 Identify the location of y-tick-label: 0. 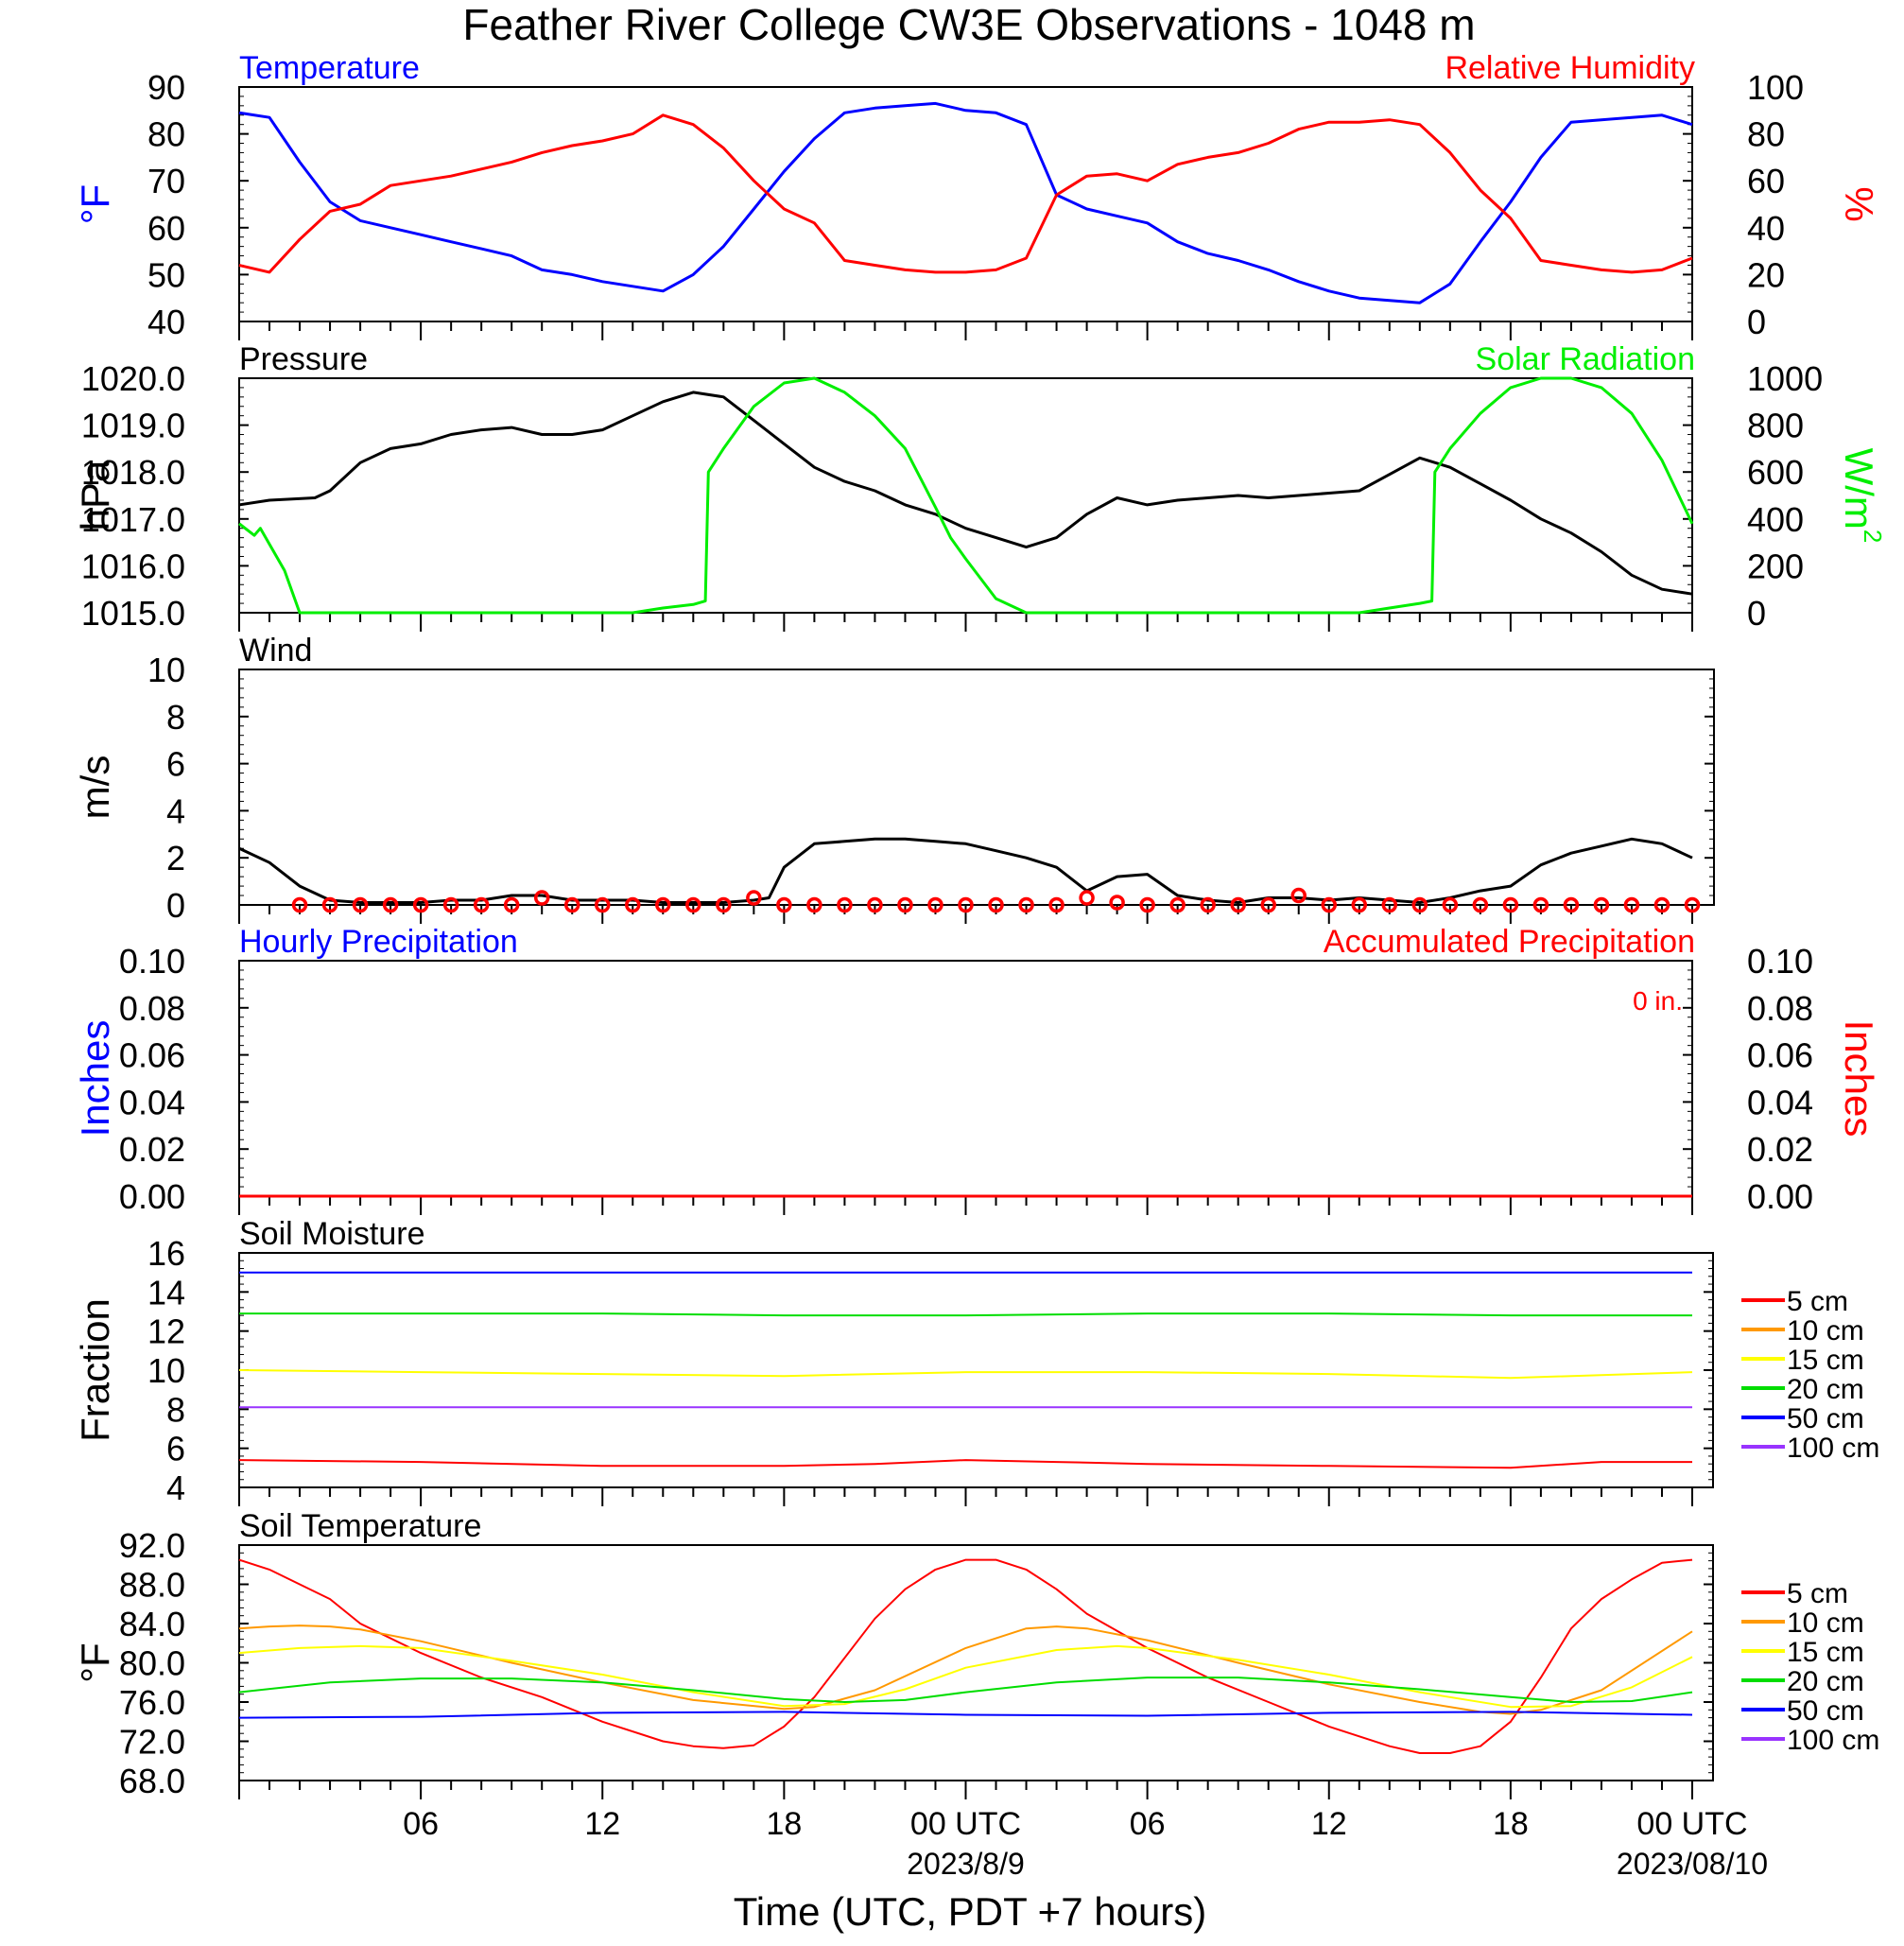
(175, 906).